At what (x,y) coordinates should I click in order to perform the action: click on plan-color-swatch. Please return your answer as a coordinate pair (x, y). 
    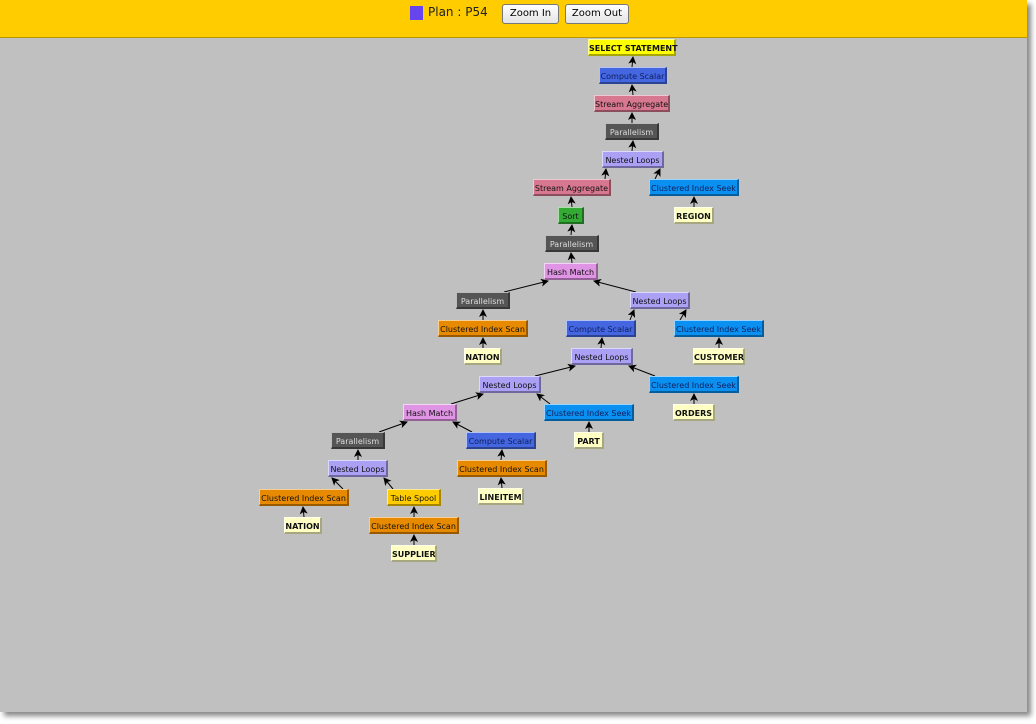
    Looking at the image, I should click on (416, 13).